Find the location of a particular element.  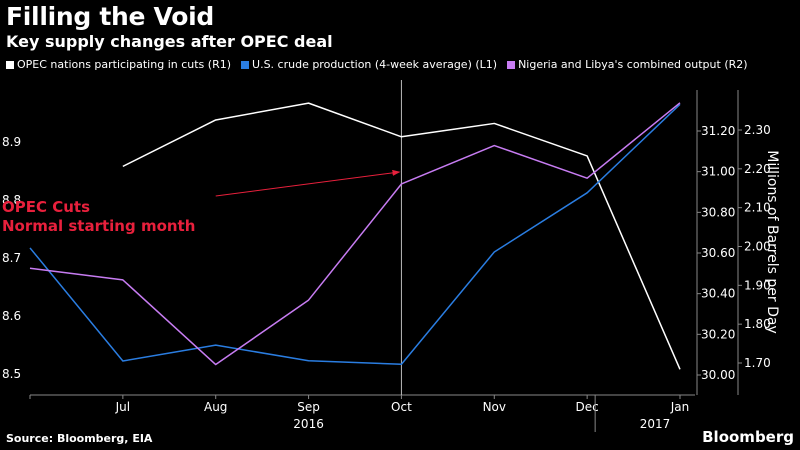

x-tick-label: Jan is located at coordinates (680, 407).